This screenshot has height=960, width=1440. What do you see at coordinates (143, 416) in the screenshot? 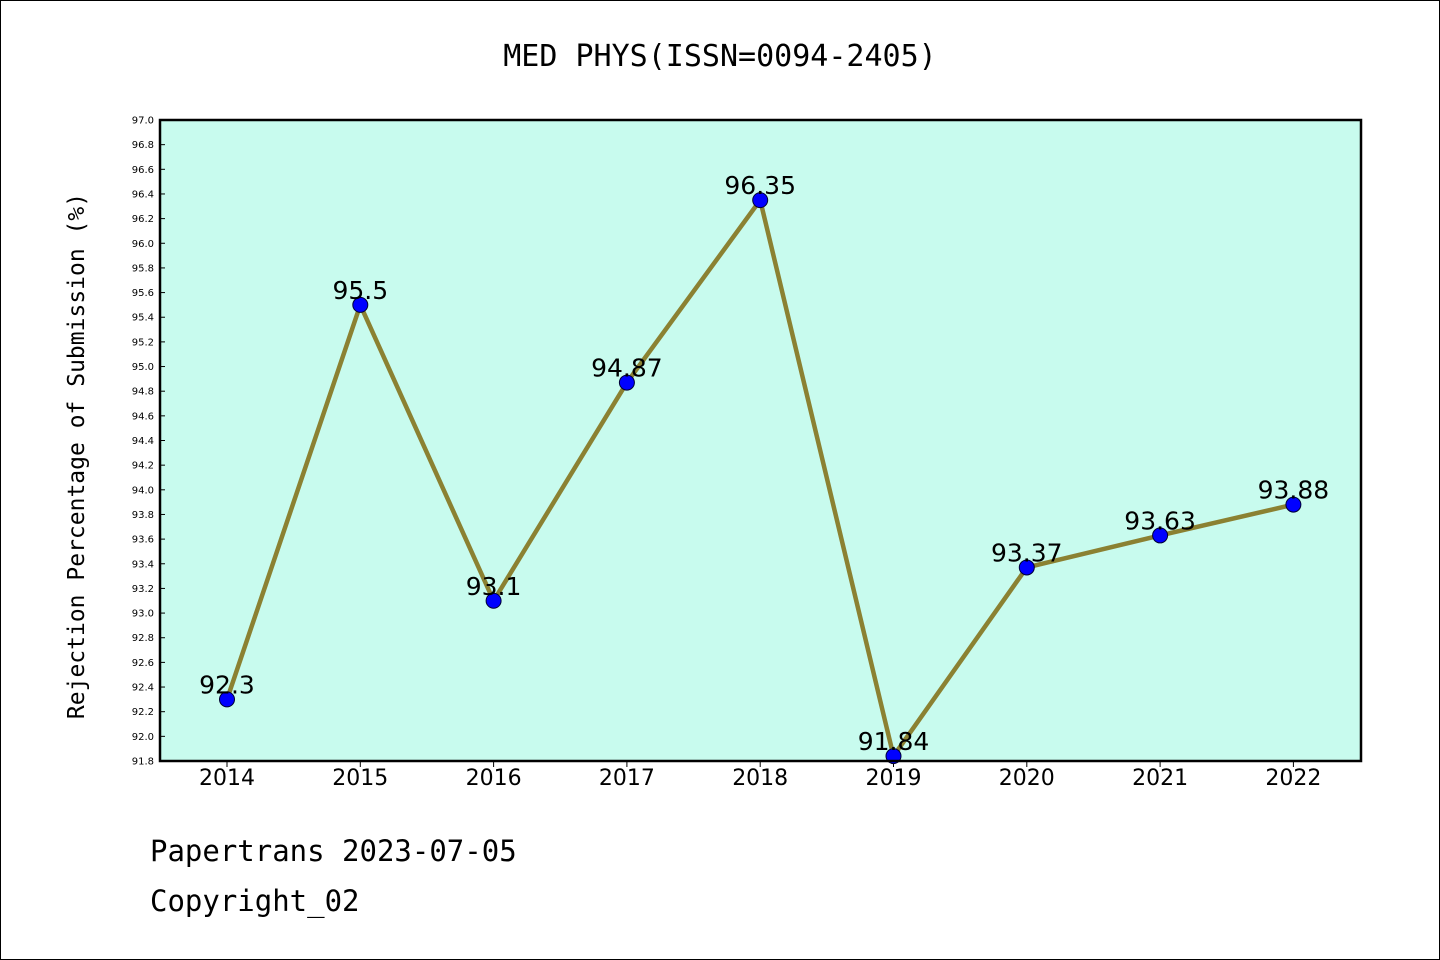
I see `y-tick-label: 94.6` at bounding box center [143, 416].